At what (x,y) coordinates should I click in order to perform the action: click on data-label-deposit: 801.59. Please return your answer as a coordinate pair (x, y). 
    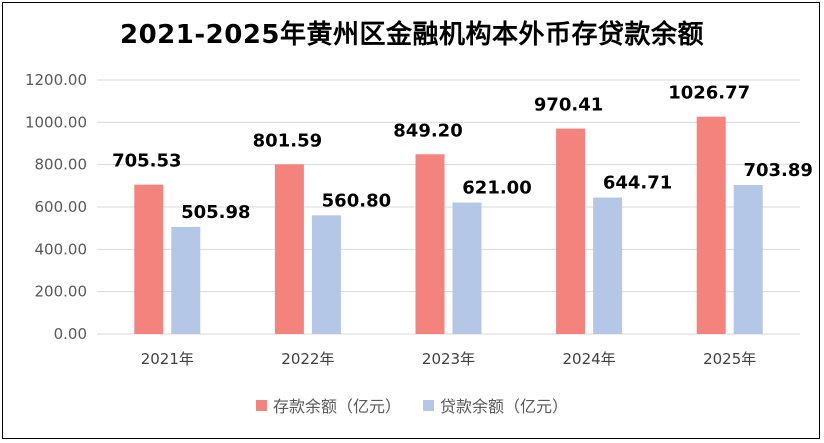
    Looking at the image, I should click on (287, 140).